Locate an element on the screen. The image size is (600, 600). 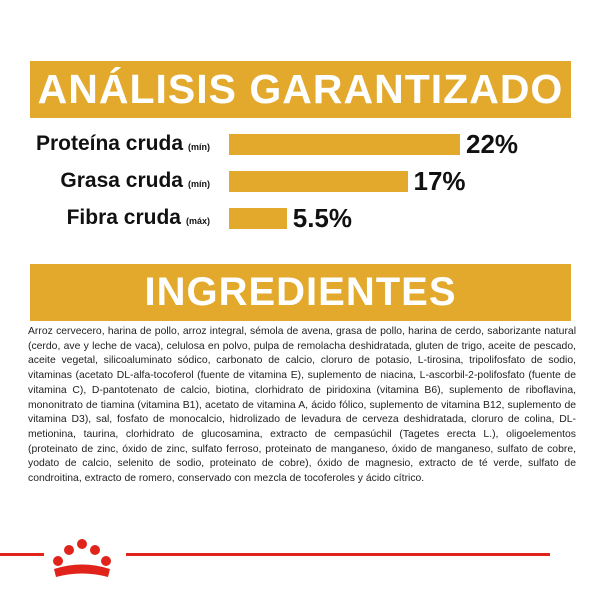
analysis-title: ANÁLISIS GARANTIZADO is located at coordinates (300, 89).